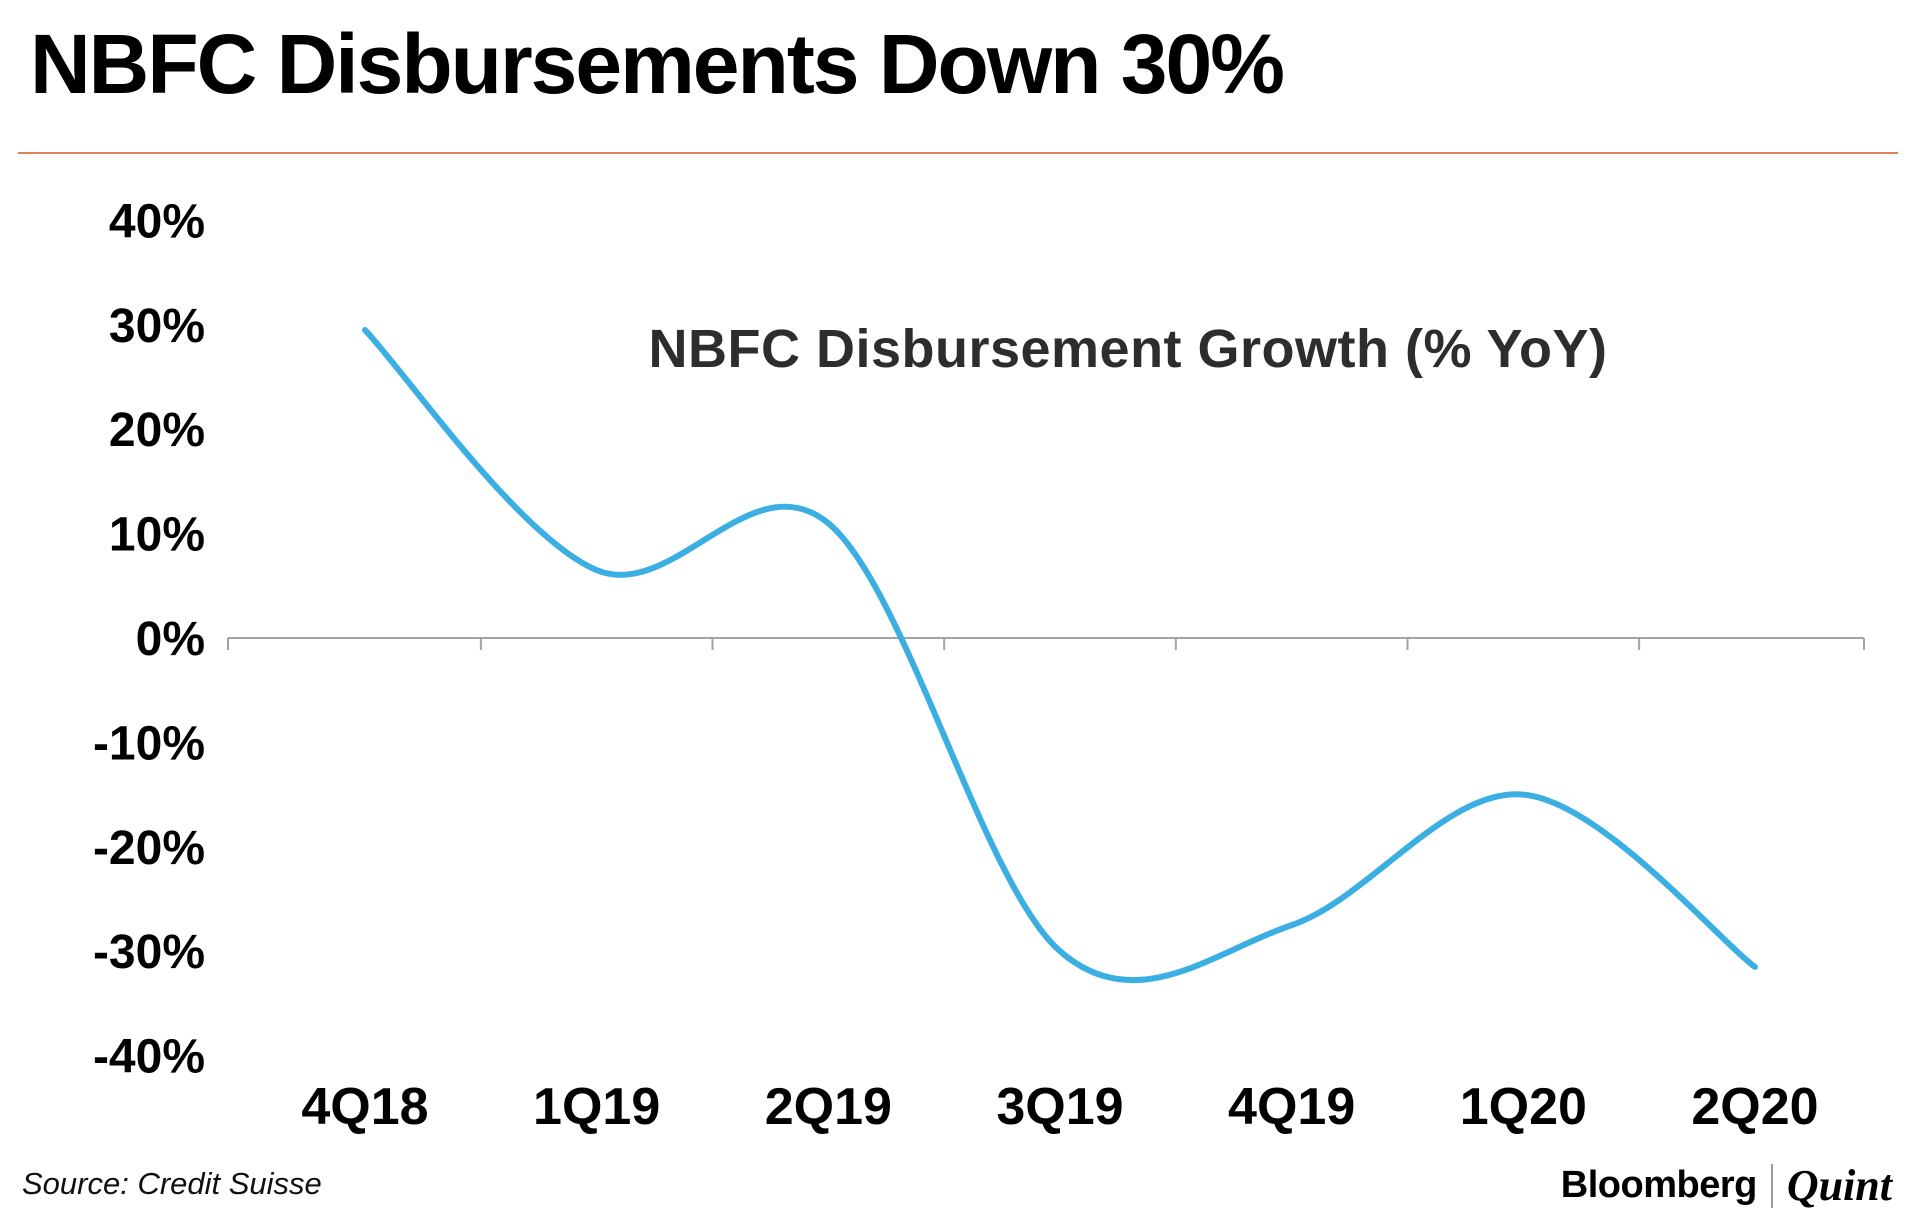 This screenshot has width=1920, height=1217. I want to click on y-axis-label: -30%, so click(149, 952).